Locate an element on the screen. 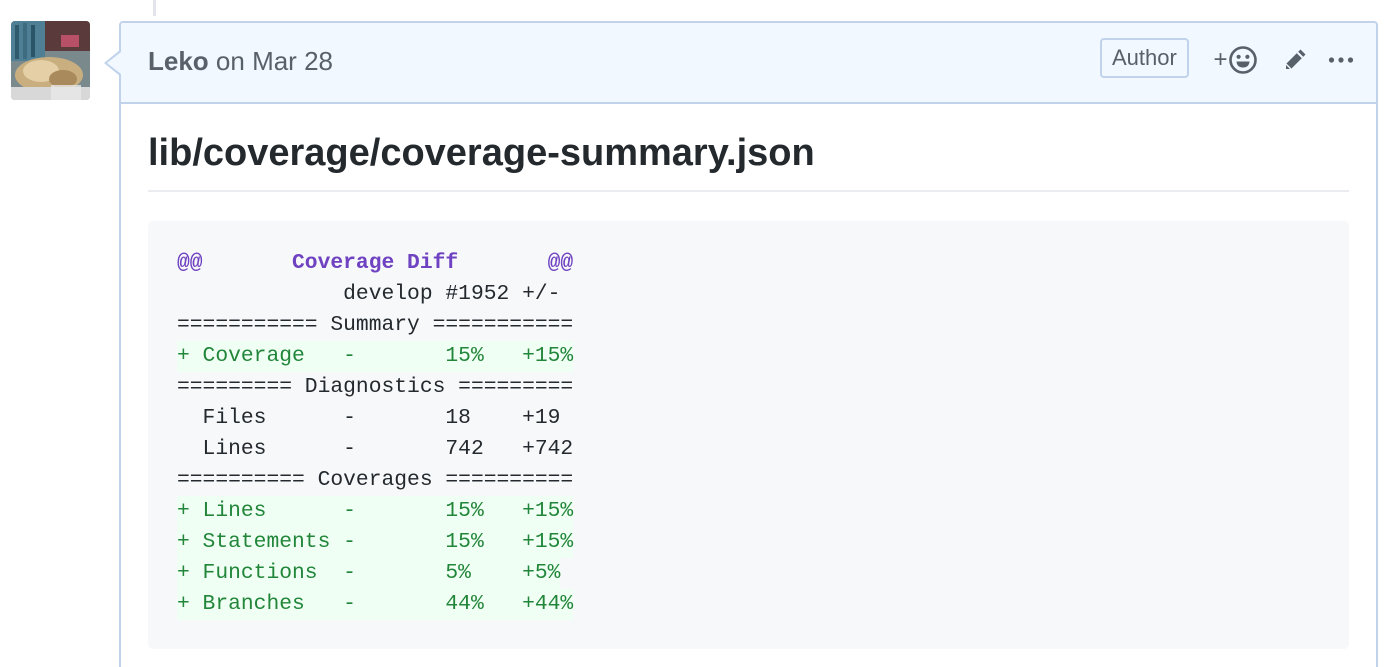 The image size is (1394, 667). edit-comment-button is located at coordinates (1295, 60).